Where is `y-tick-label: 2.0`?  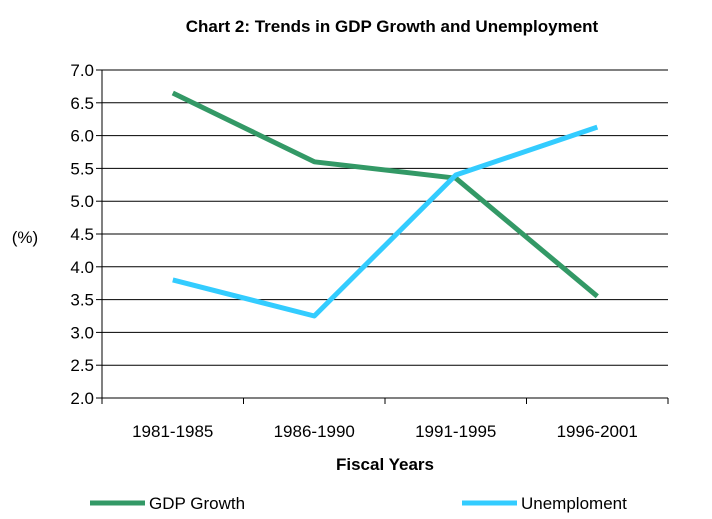
y-tick-label: 2.0 is located at coordinates (82, 398).